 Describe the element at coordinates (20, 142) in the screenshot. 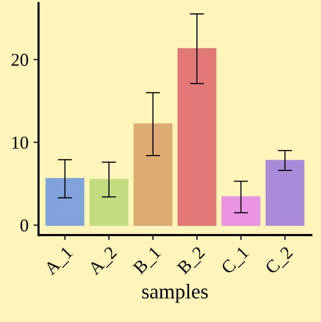

I see `y-tick-label: 10` at that location.